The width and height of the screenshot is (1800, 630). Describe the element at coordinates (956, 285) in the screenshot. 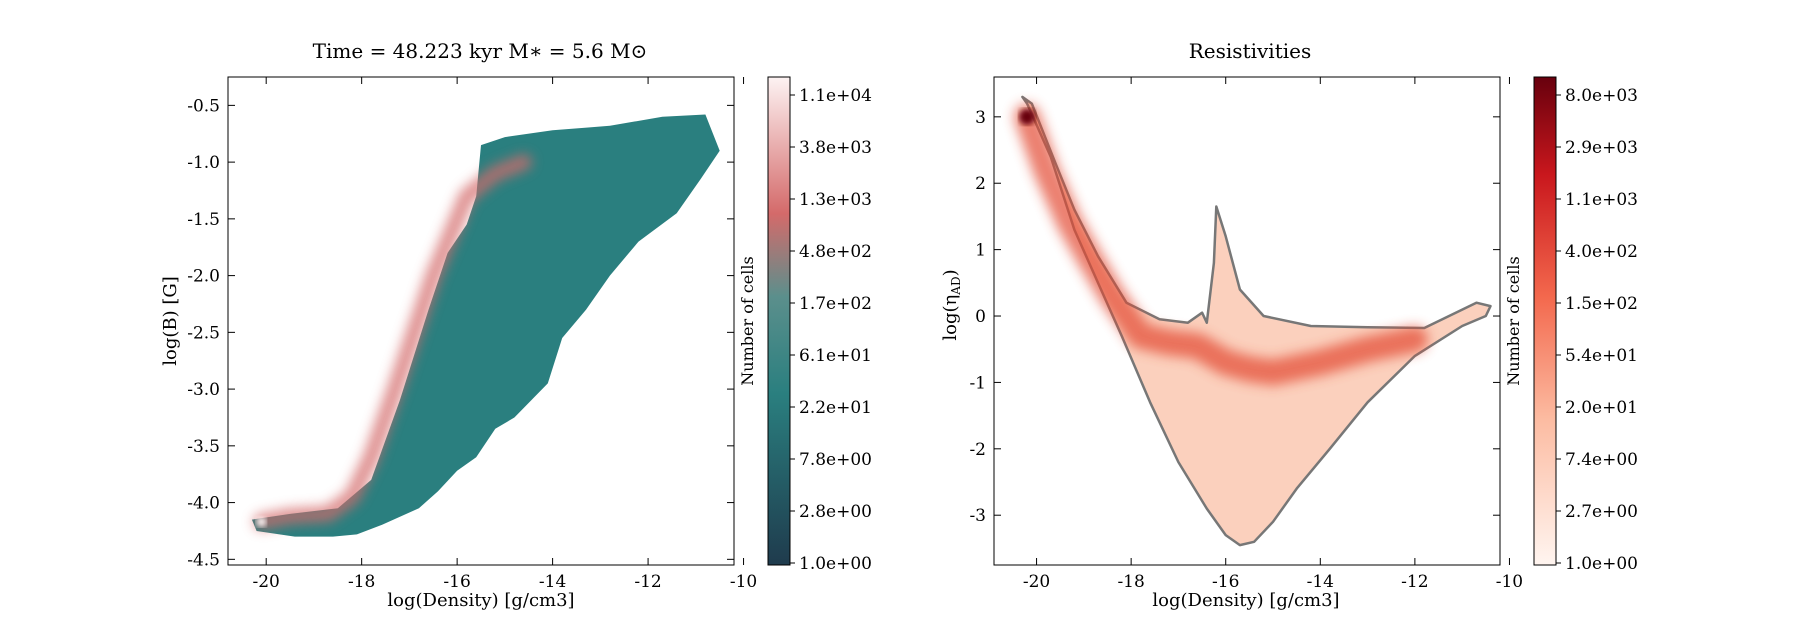

I see `panel2-y-axis-label-sub: AD` at that location.